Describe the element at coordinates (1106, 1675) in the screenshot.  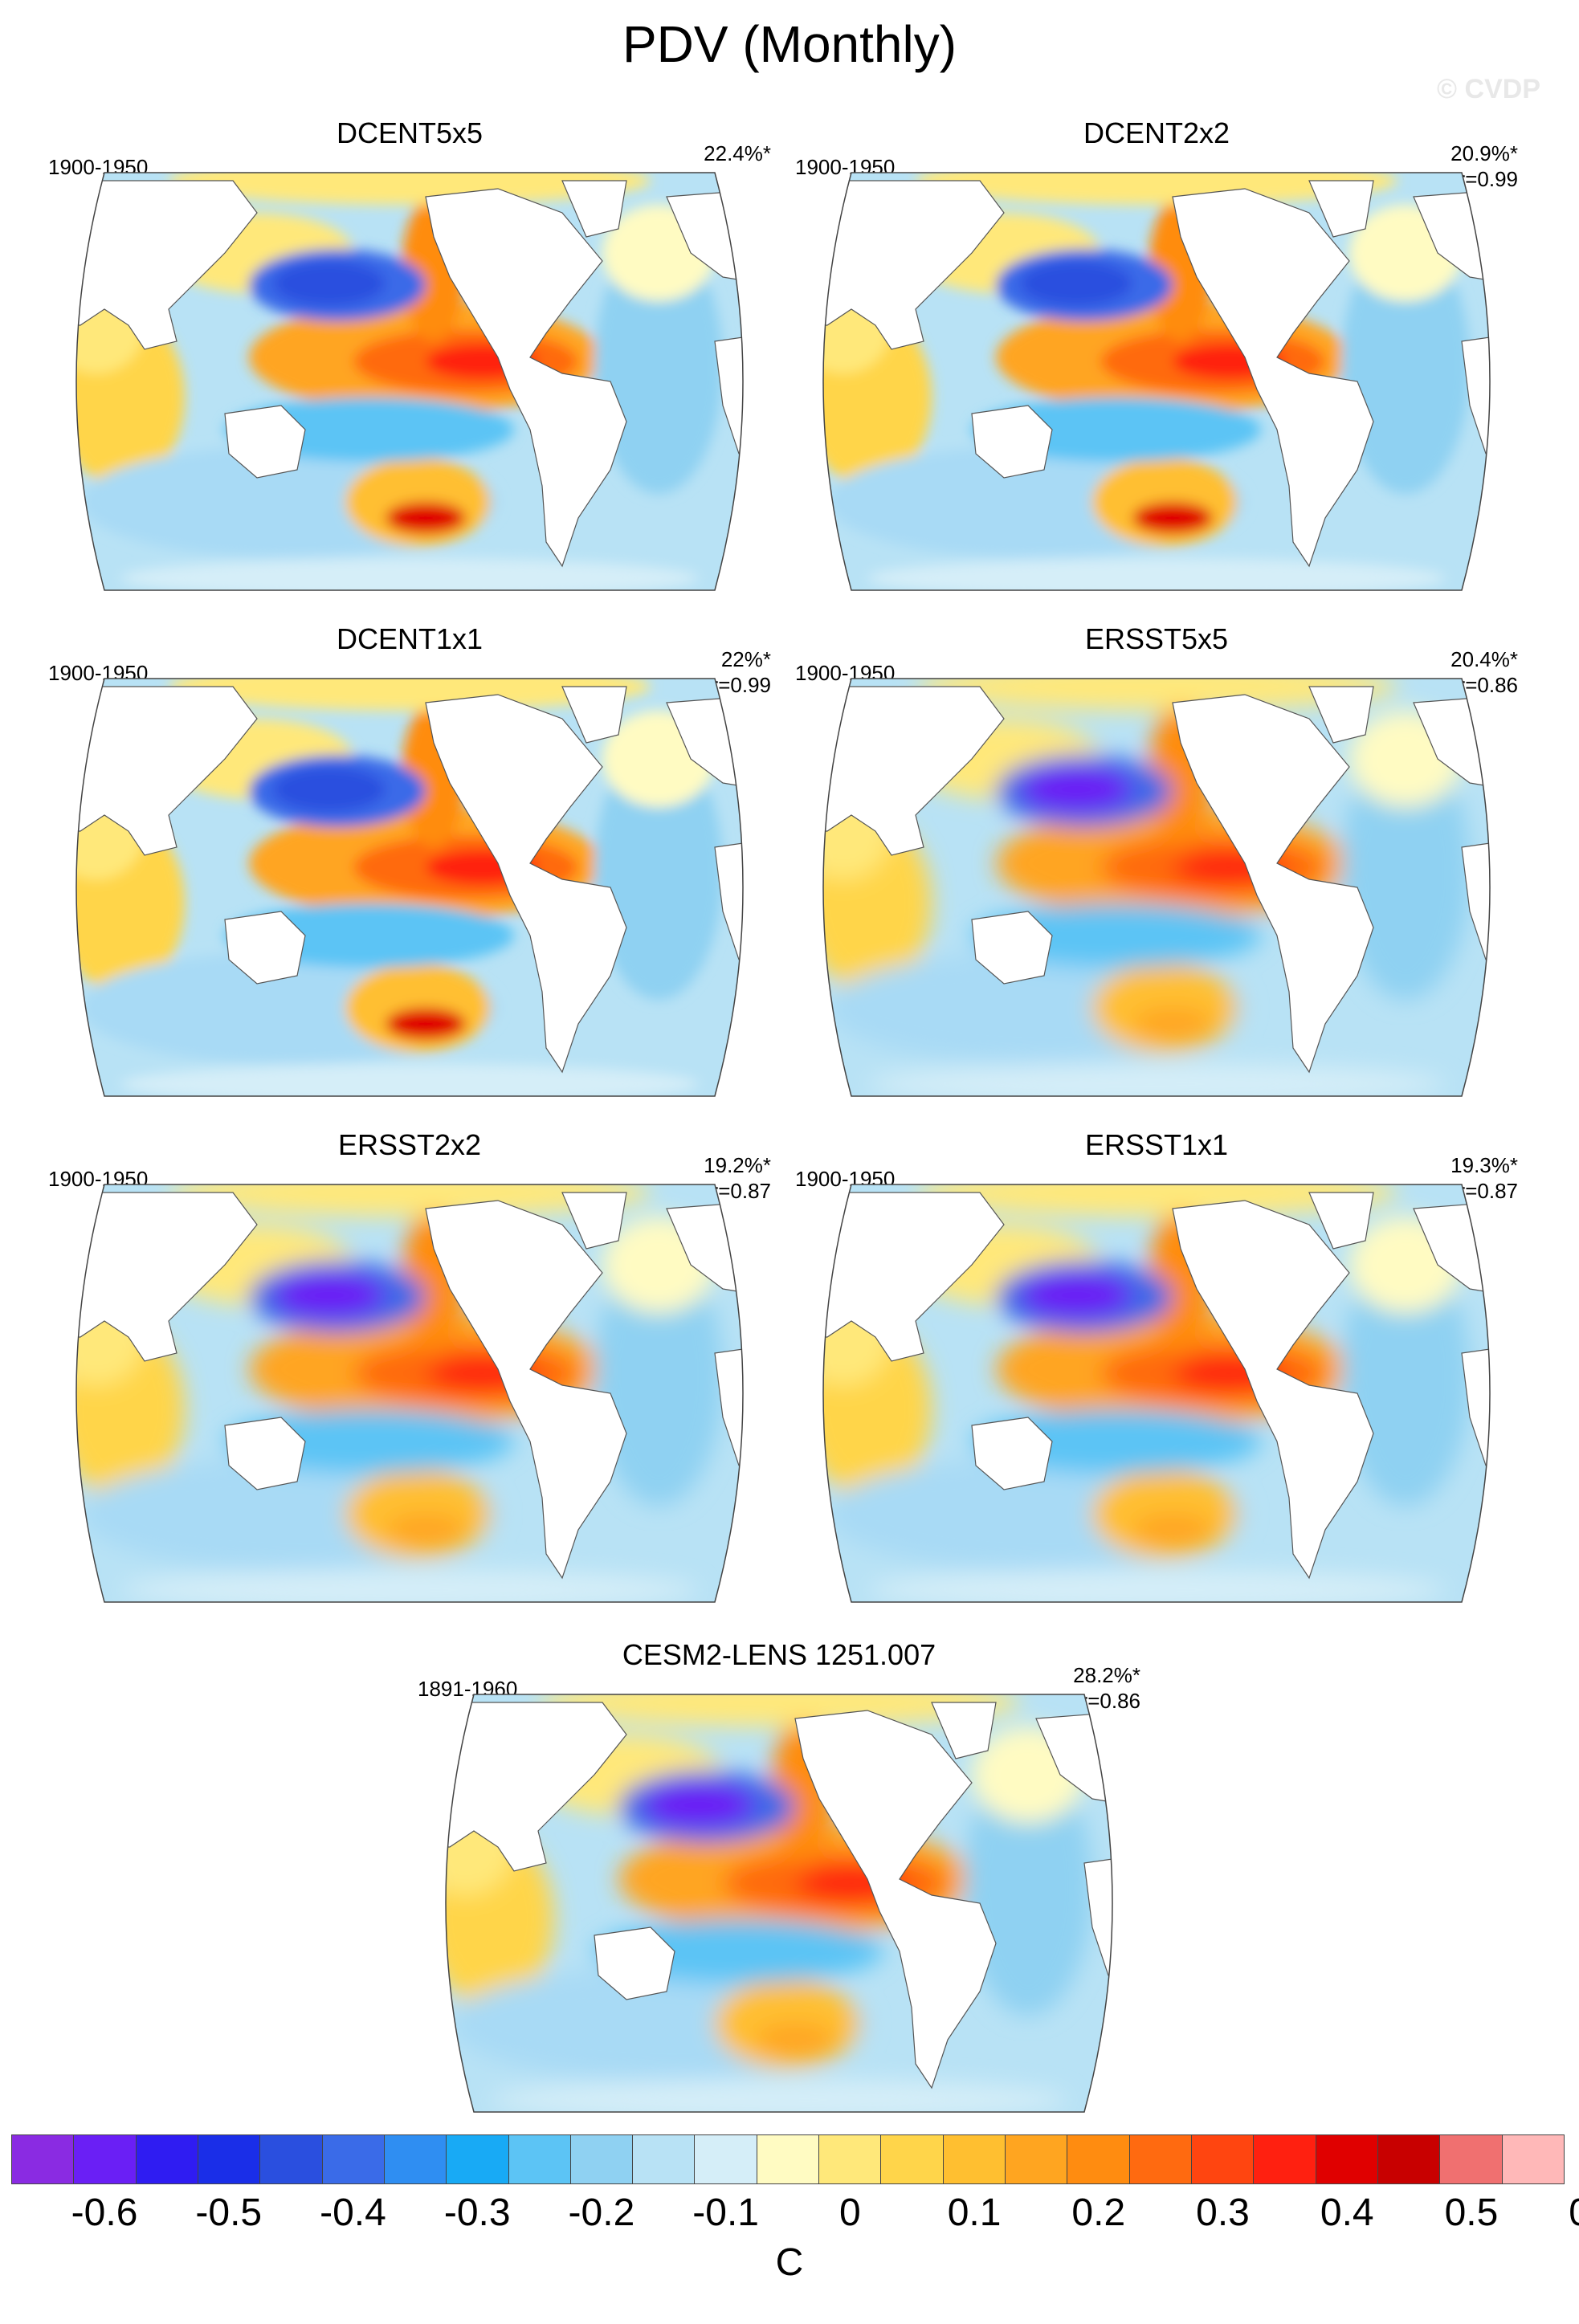
I see `panel-variance: 28.2%*` at that location.